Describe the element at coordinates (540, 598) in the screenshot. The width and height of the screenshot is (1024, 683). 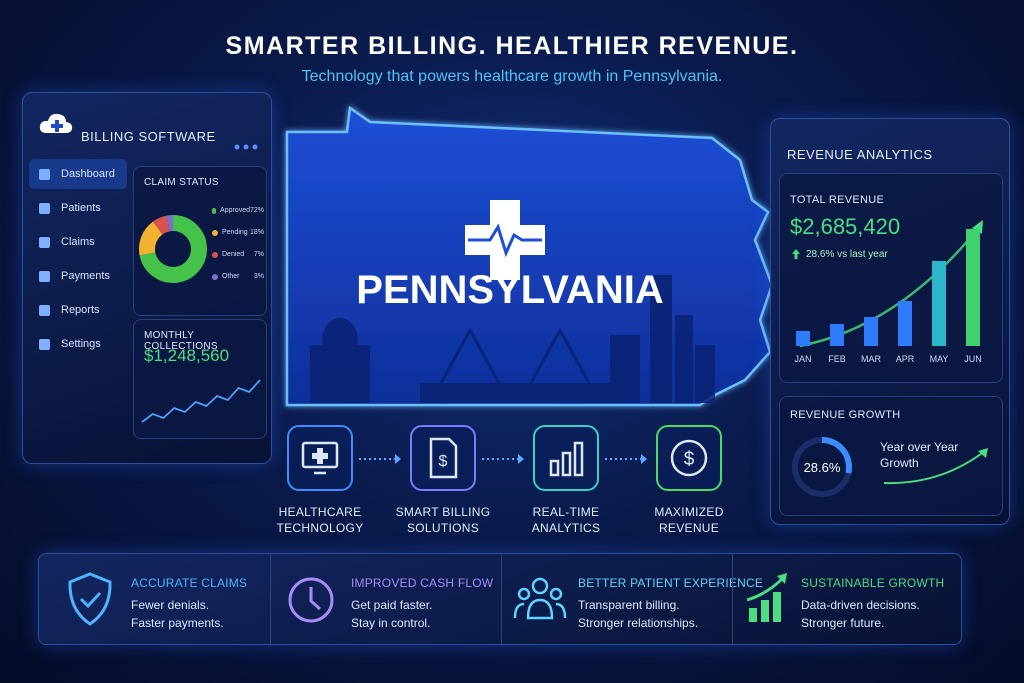
I see `people-icon` at that location.